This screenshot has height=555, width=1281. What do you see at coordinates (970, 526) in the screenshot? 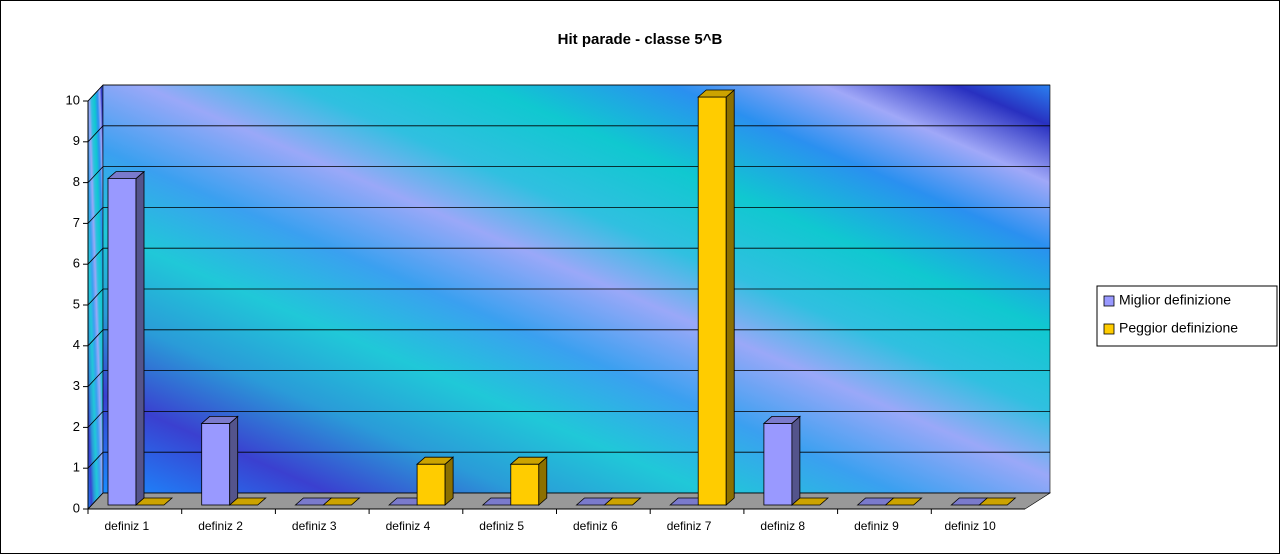
I see `x-tick-label: definiz 10` at bounding box center [970, 526].